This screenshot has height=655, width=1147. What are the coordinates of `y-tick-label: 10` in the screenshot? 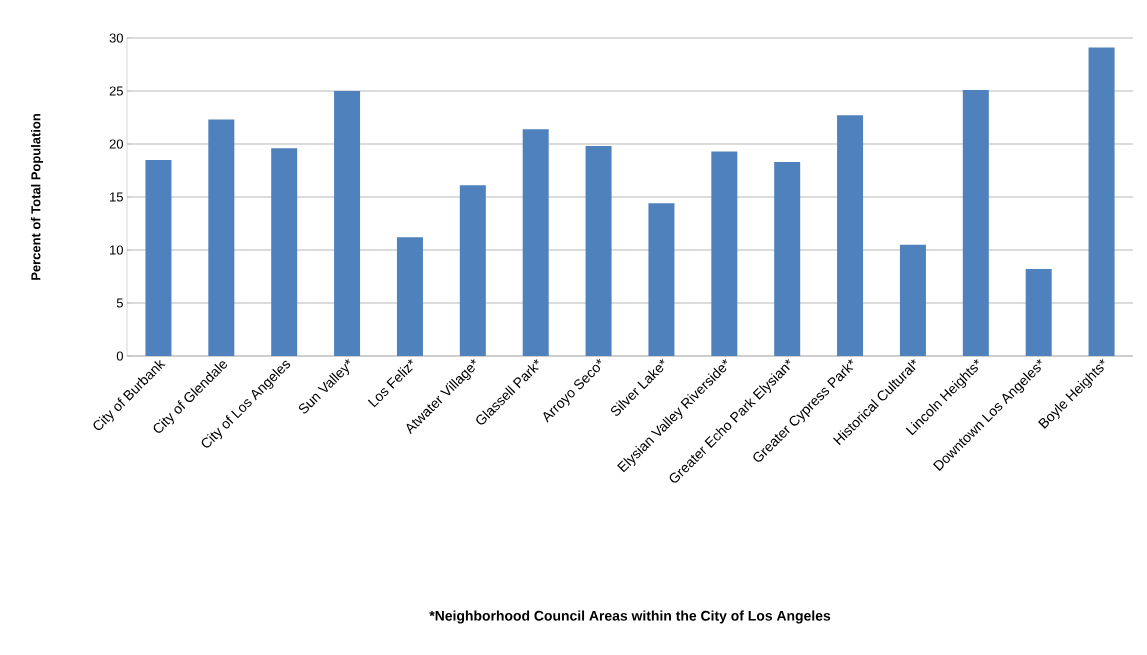 It's located at (116, 250).